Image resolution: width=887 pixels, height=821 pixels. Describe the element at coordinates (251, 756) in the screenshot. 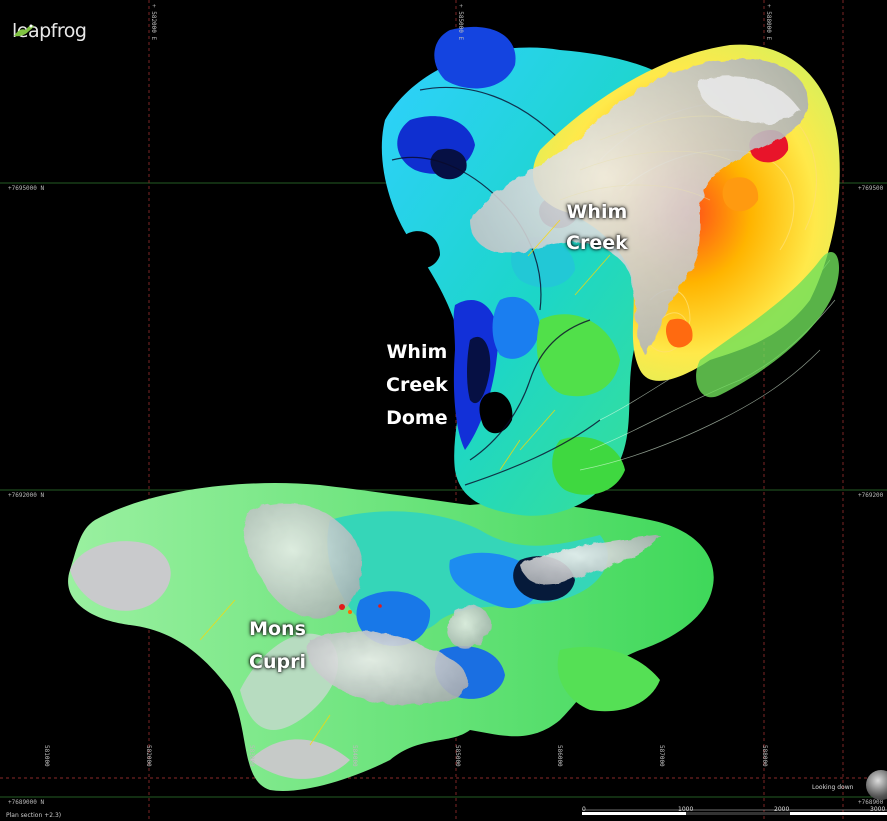

I see `easting-label-bottom: 583000` at that location.